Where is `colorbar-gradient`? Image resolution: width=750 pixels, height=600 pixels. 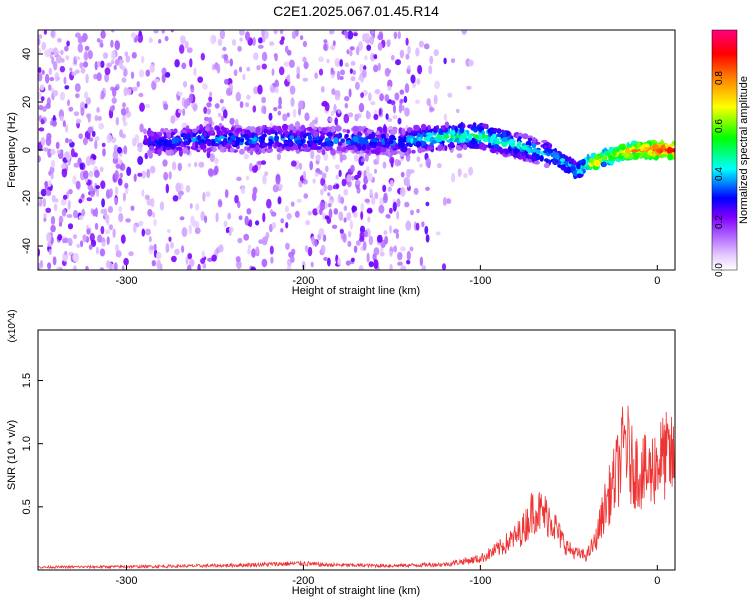
colorbar-gradient is located at coordinates (724, 150).